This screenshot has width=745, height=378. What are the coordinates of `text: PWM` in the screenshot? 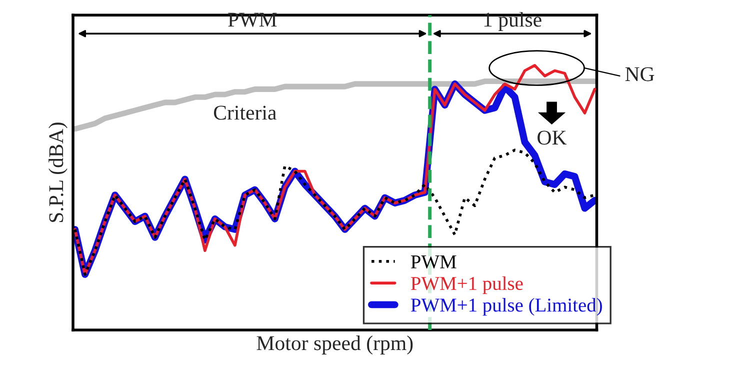 It's located at (252, 19).